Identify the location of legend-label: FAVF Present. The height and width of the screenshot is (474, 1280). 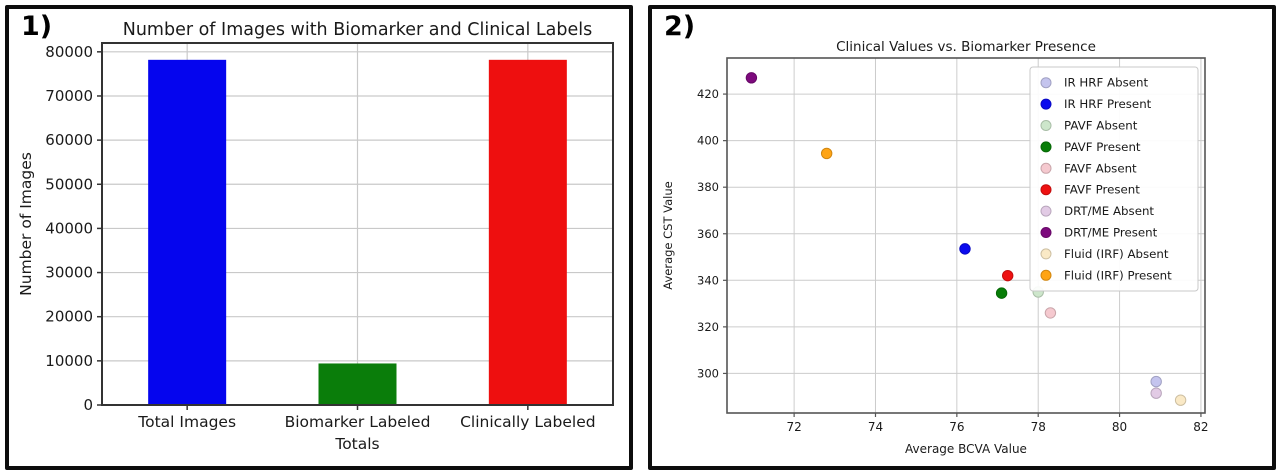
(1102, 190).